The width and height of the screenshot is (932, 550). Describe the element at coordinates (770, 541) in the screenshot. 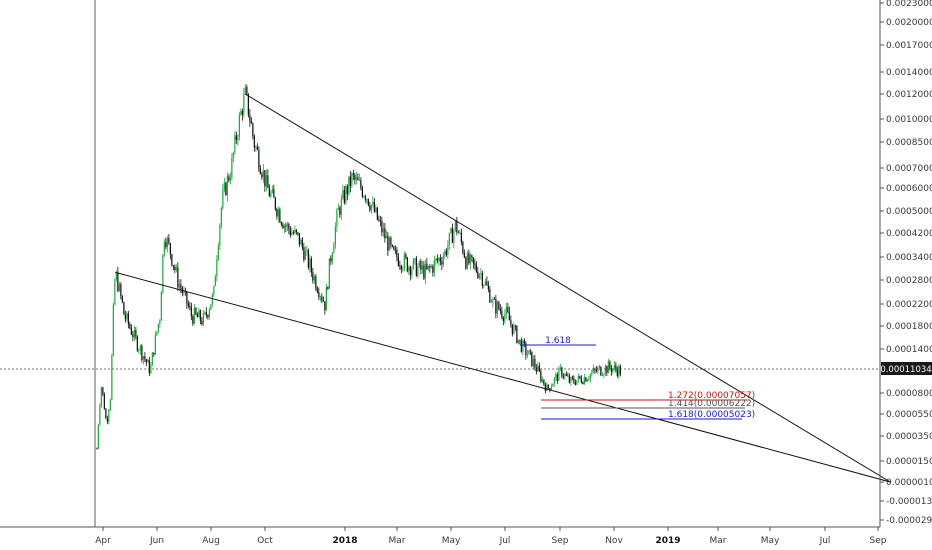

I see `time-tick-label: May` at that location.